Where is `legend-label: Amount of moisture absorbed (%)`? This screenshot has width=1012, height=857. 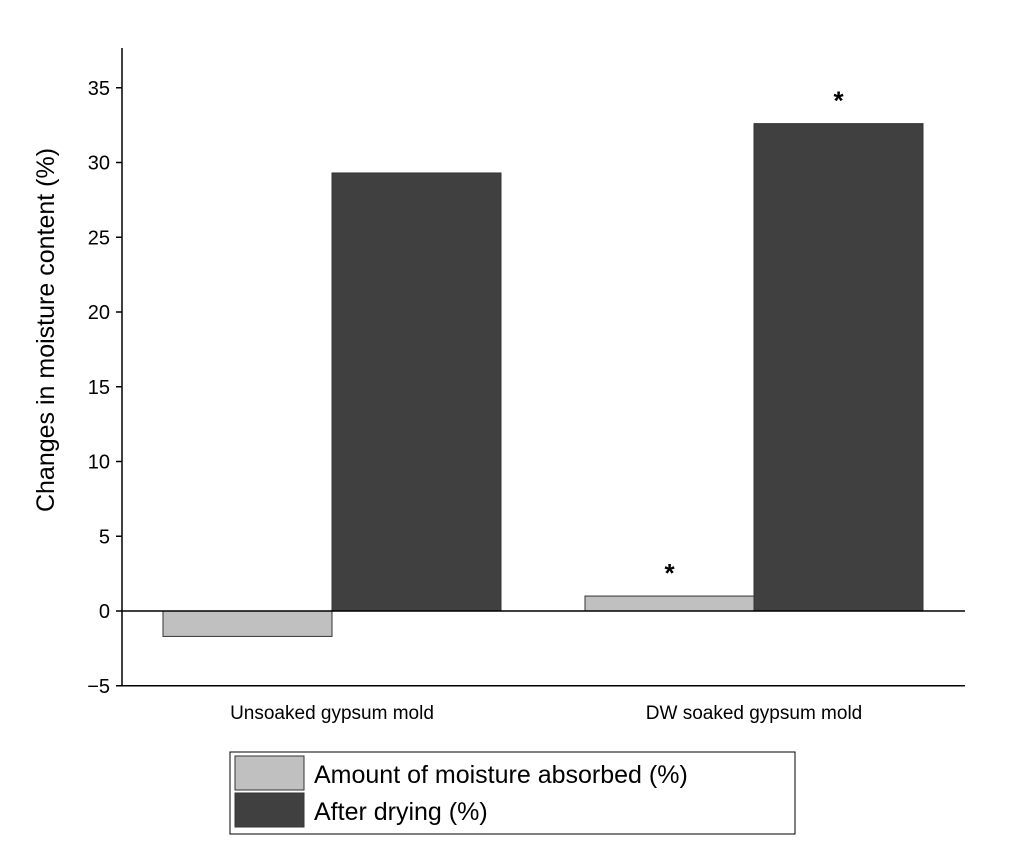
legend-label: Amount of moisture absorbed (%) is located at coordinates (501, 775).